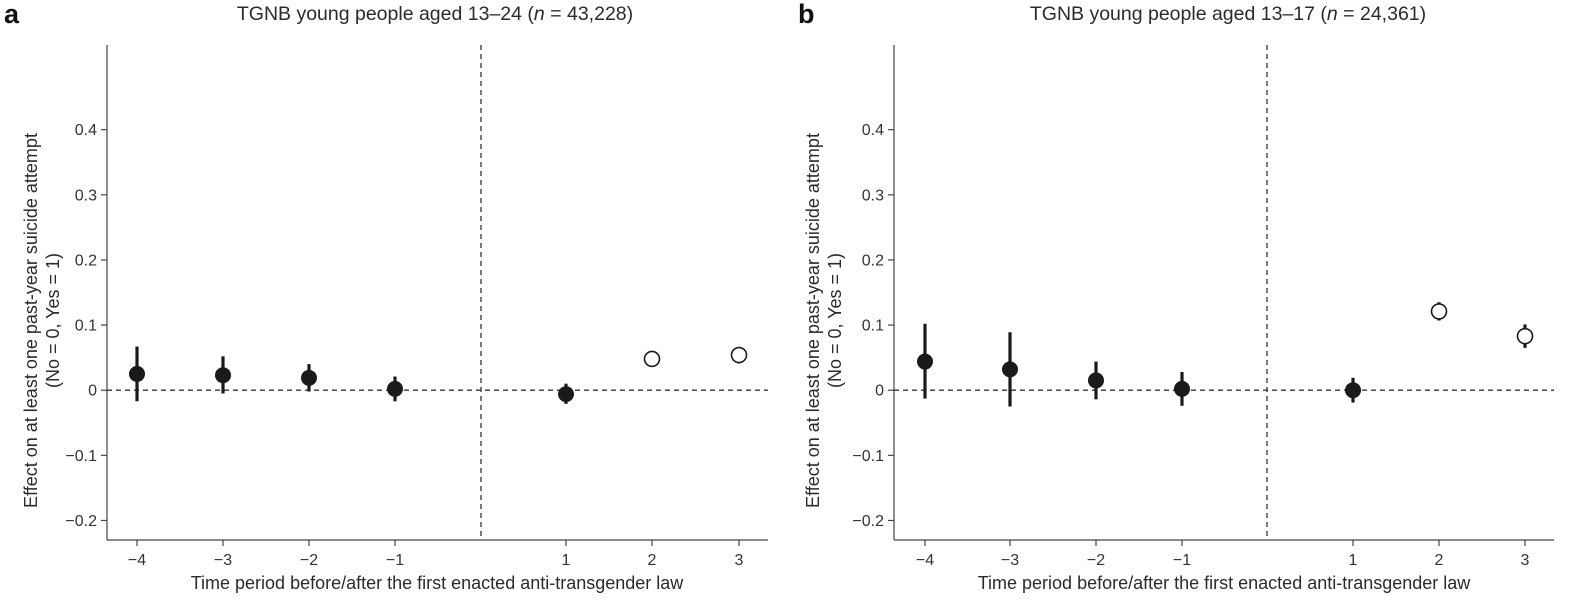  I want to click on chart-a-y-tick-label: 0.4, so click(86, 130).